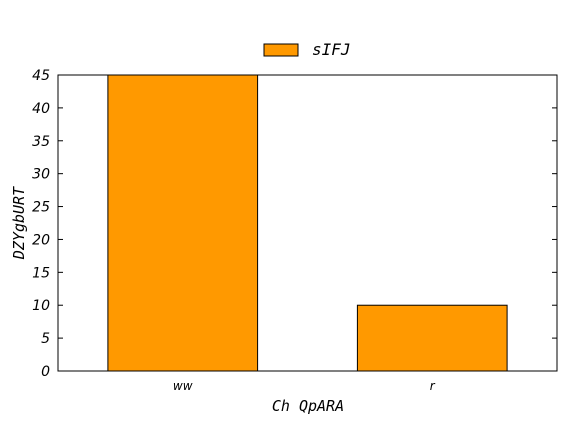  Describe the element at coordinates (19, 223) in the screenshot. I see `y-axis-title: DZYgbURT` at that location.